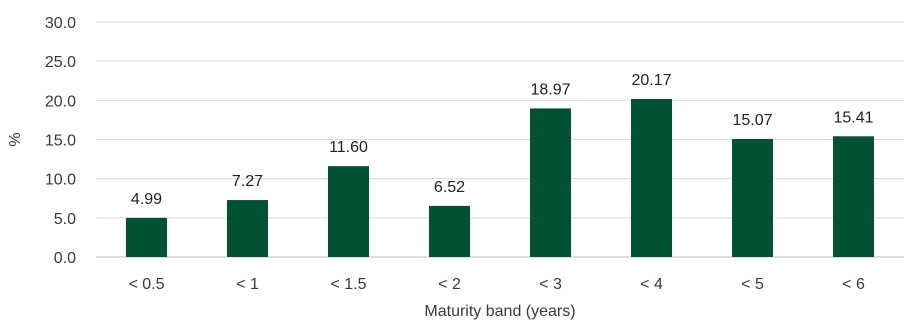  I want to click on y-tick-label: 10.0, so click(60, 180).